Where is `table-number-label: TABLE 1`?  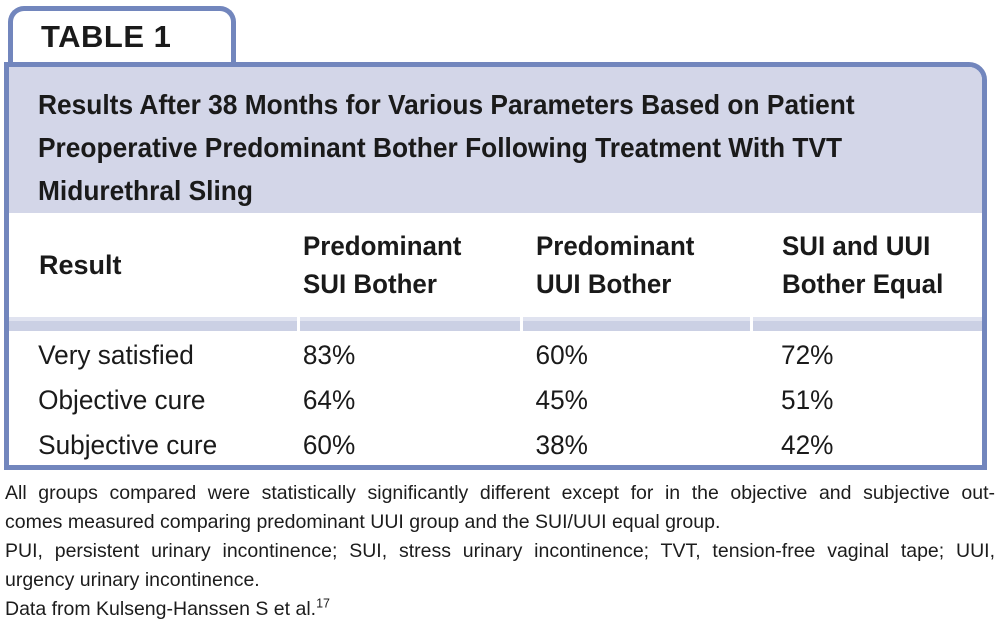 table-number-label: TABLE 1 is located at coordinates (106, 36).